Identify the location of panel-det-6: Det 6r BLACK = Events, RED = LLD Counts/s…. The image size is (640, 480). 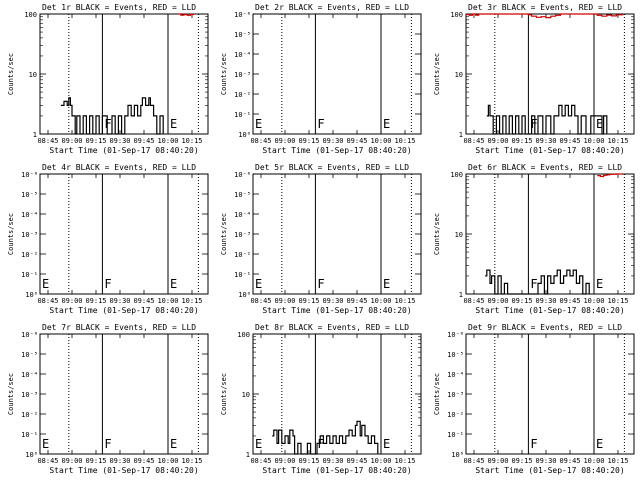
(534, 239).